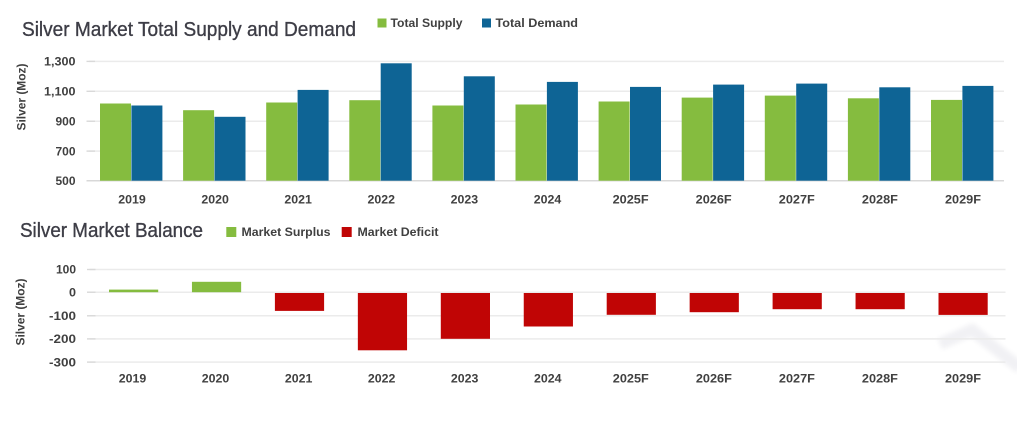 This screenshot has height=436, width=1017. Describe the element at coordinates (111, 230) in the screenshot. I see `svg-text: Silver Market Balance` at that location.